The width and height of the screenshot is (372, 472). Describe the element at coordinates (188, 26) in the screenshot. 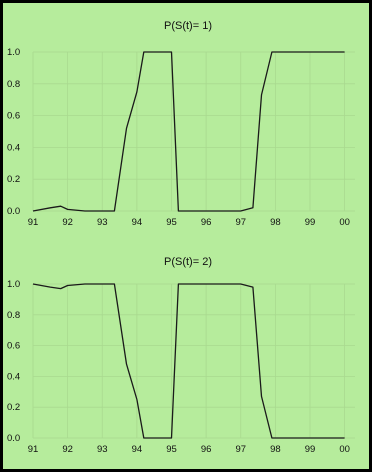

I see `chart-title: P(S(t)= 1)` at that location.